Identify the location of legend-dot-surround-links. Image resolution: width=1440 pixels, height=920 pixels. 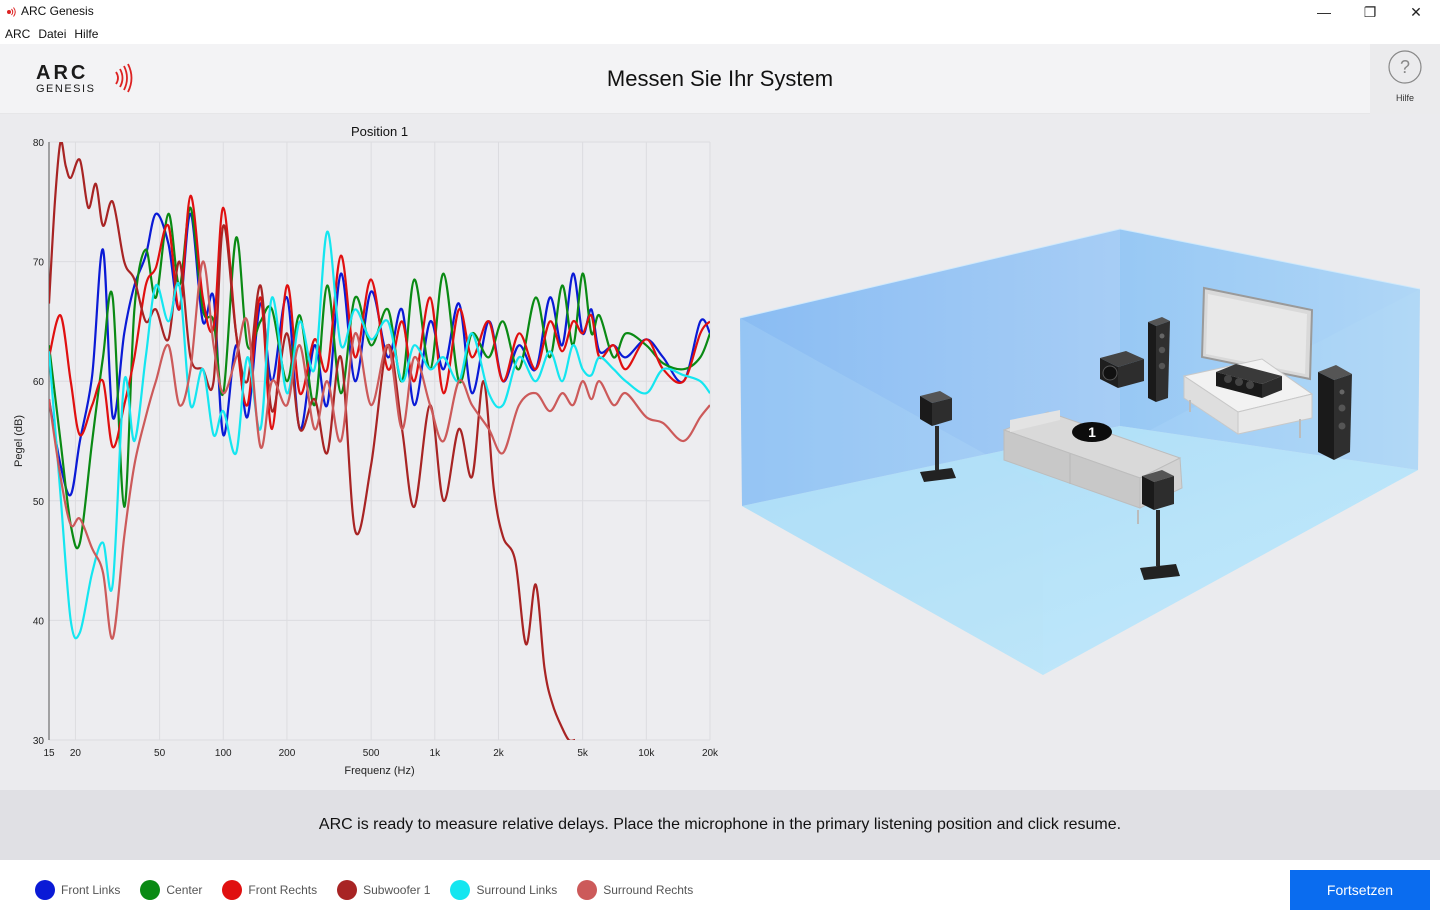
(460, 890).